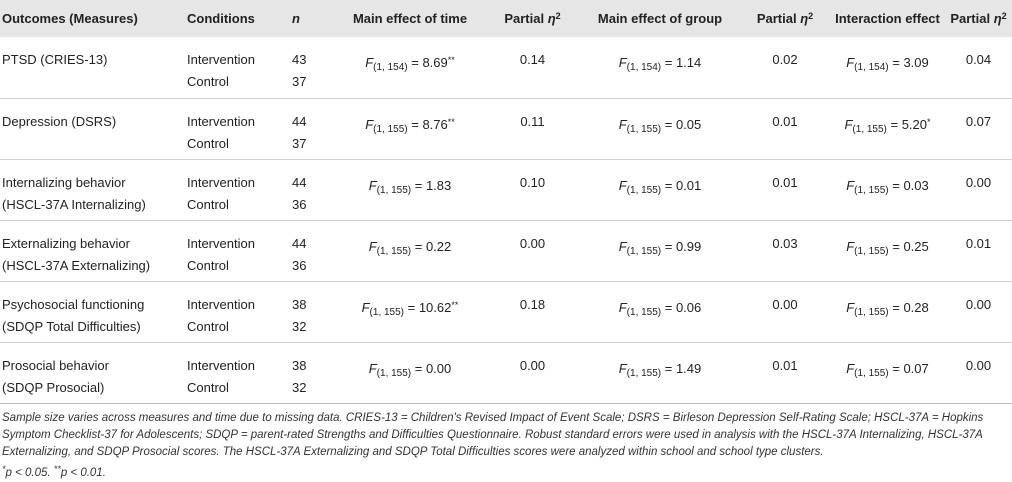  Describe the element at coordinates (410, 186) in the screenshot. I see `time-effect-cell: F(1, 155) = 1.83` at that location.